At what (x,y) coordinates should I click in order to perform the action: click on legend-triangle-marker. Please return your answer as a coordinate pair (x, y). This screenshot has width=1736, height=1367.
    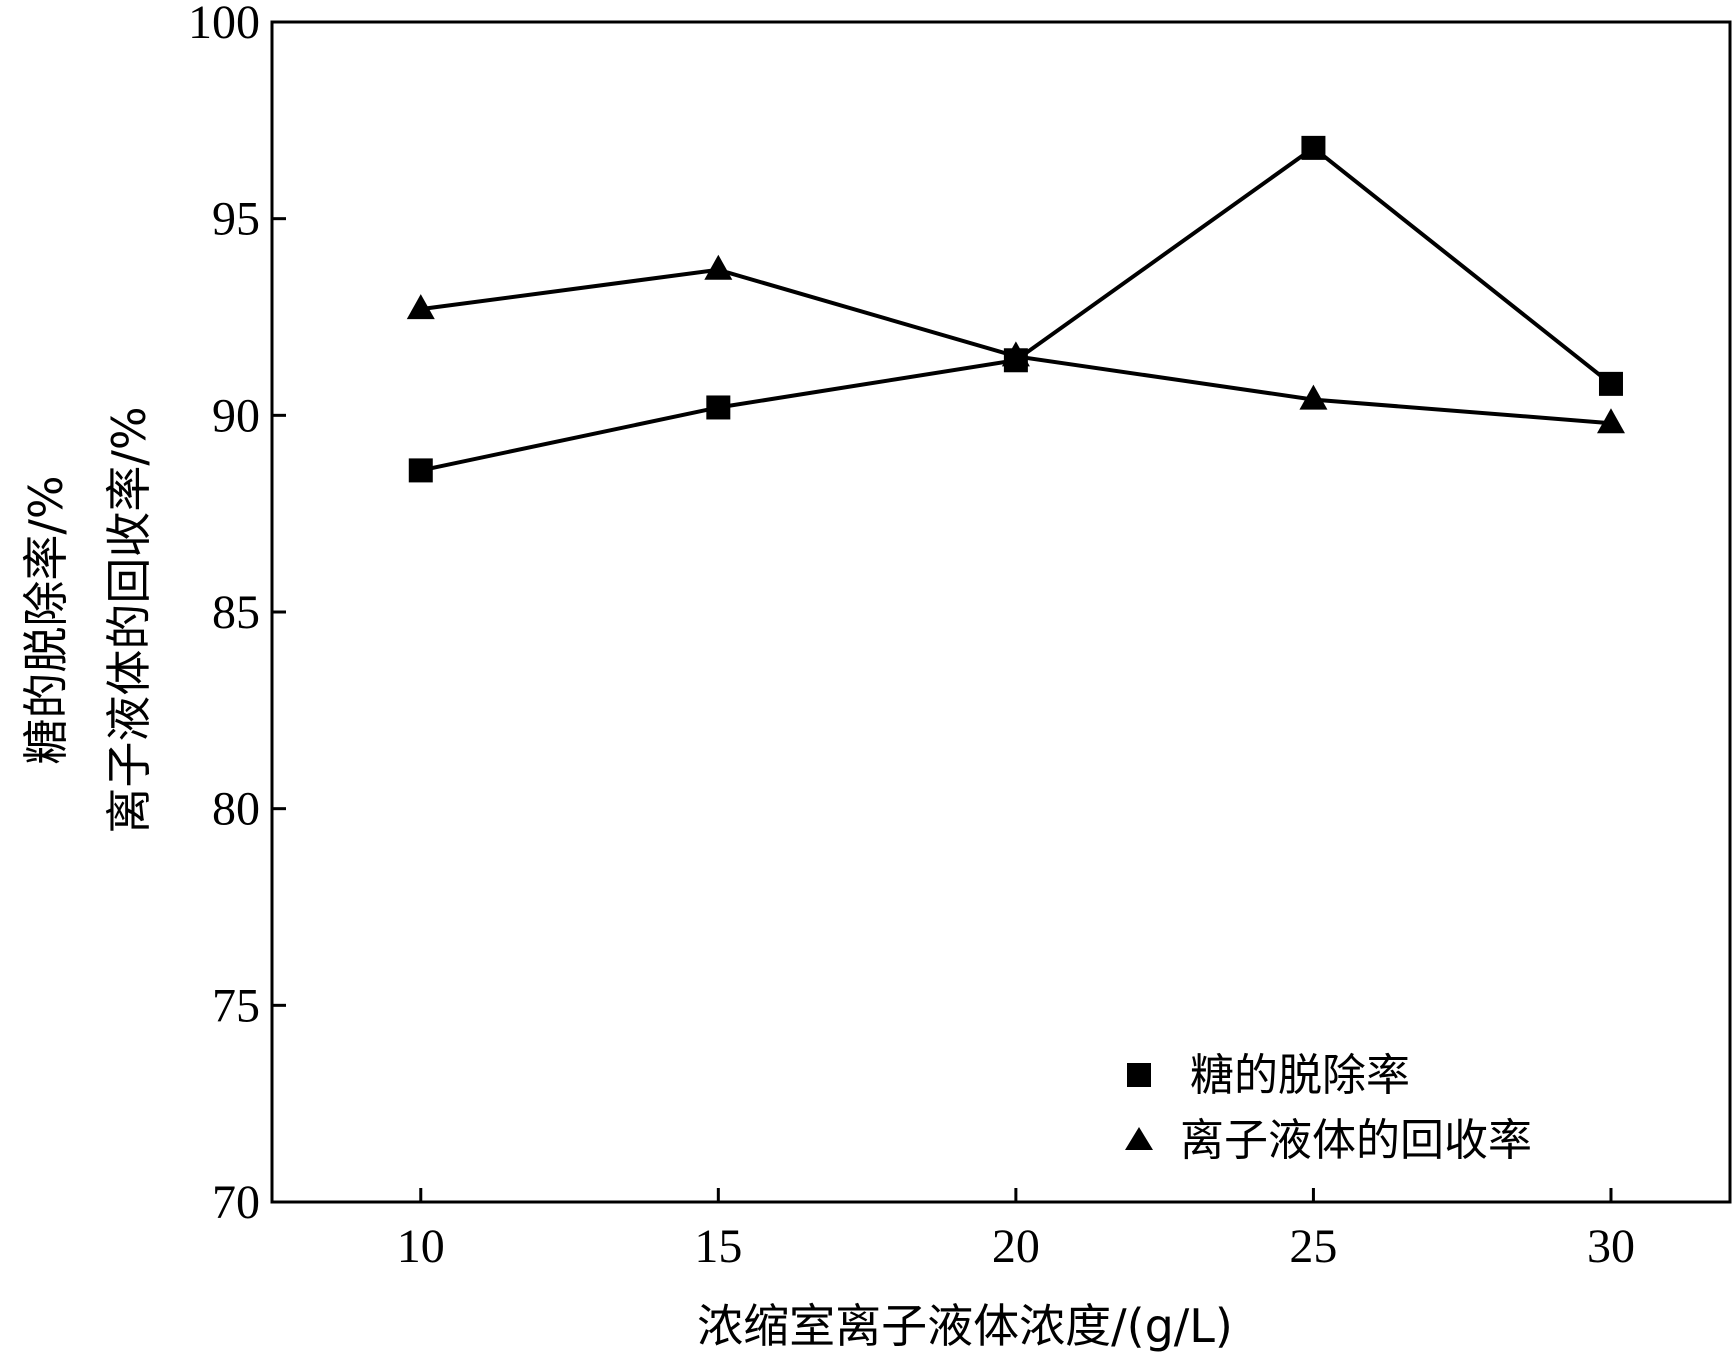
    Looking at the image, I should click on (1139, 1138).